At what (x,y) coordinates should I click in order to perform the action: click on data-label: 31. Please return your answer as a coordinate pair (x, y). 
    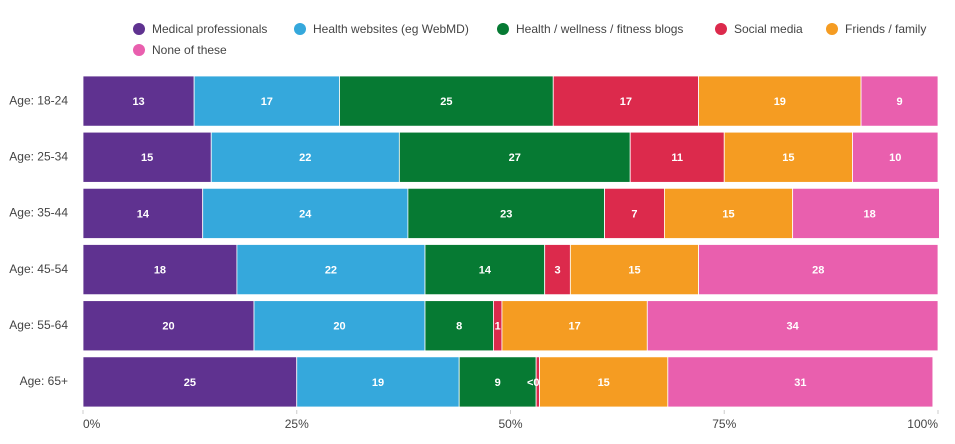
    Looking at the image, I should click on (800, 383).